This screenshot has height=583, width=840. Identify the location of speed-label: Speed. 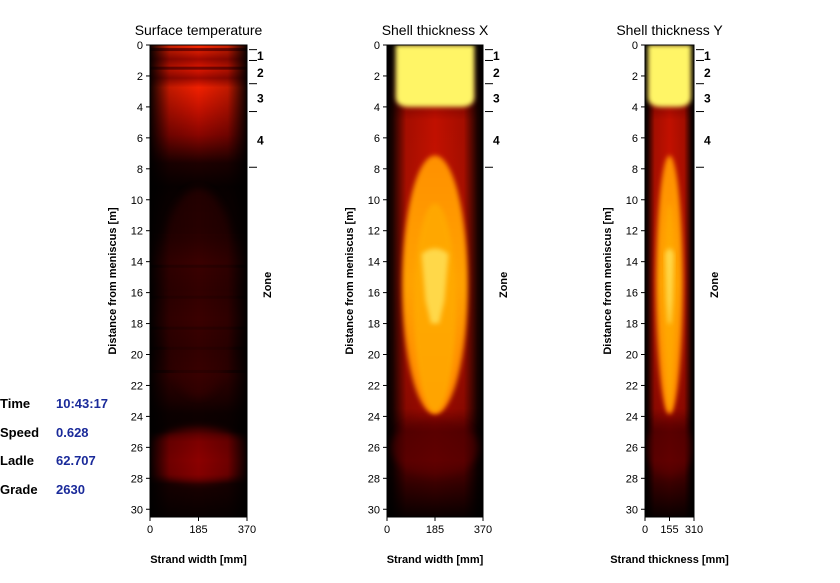
(20, 432).